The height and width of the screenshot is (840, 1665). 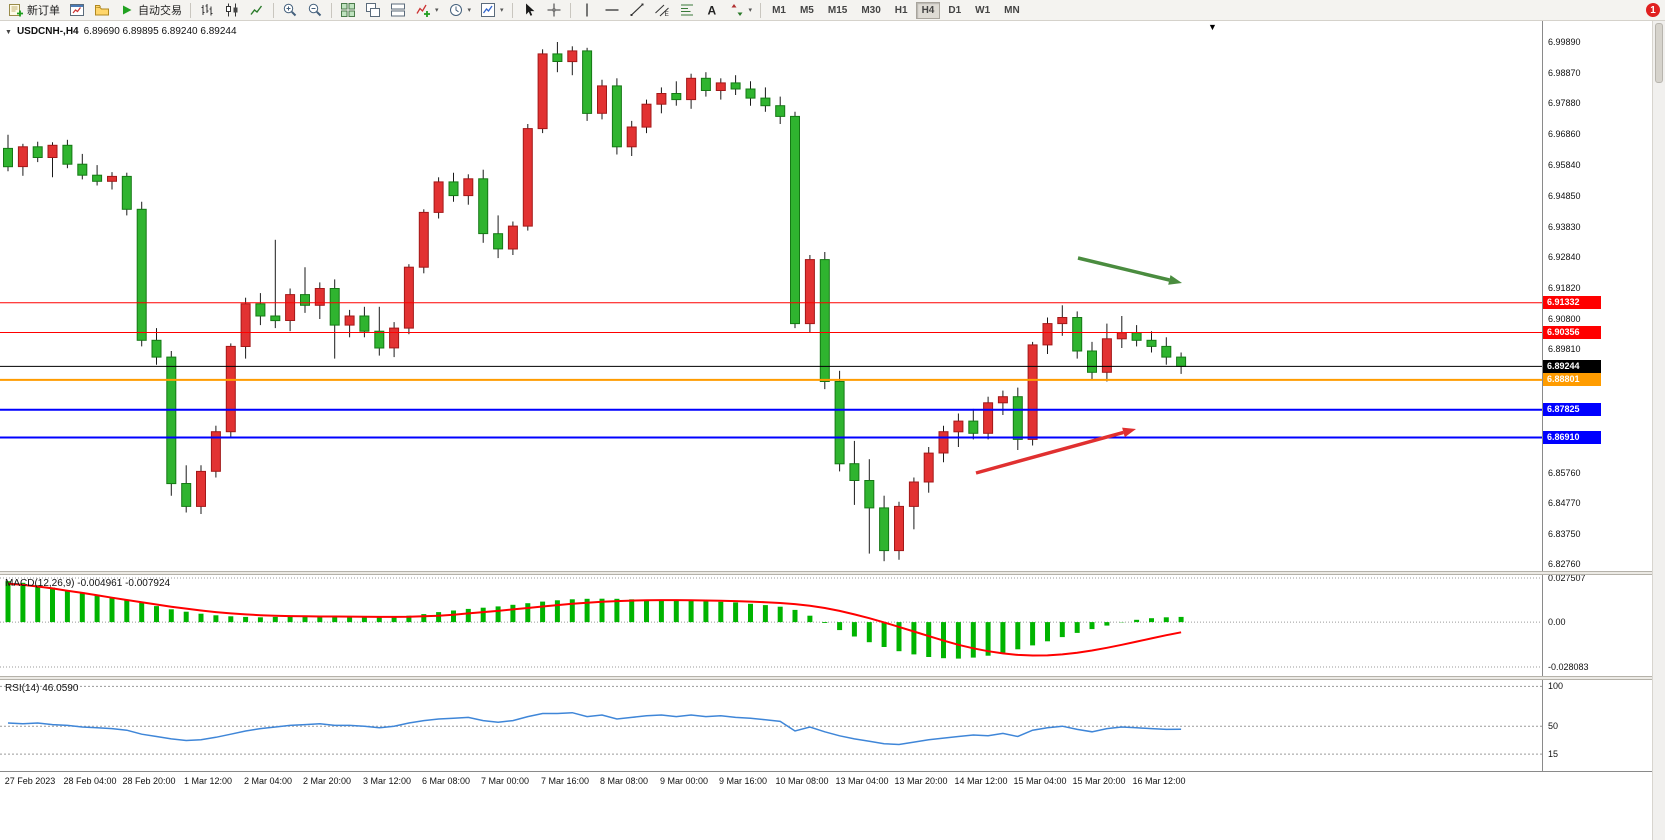 I want to click on periods-button: ▾, so click(x=460, y=10).